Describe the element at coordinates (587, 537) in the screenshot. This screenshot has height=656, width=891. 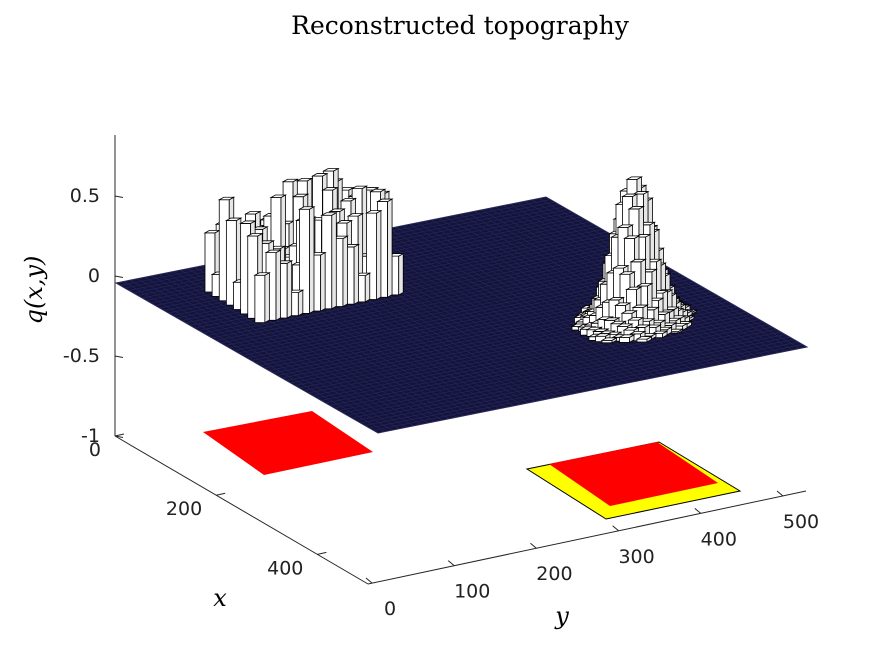
I see `y-axis-line` at that location.